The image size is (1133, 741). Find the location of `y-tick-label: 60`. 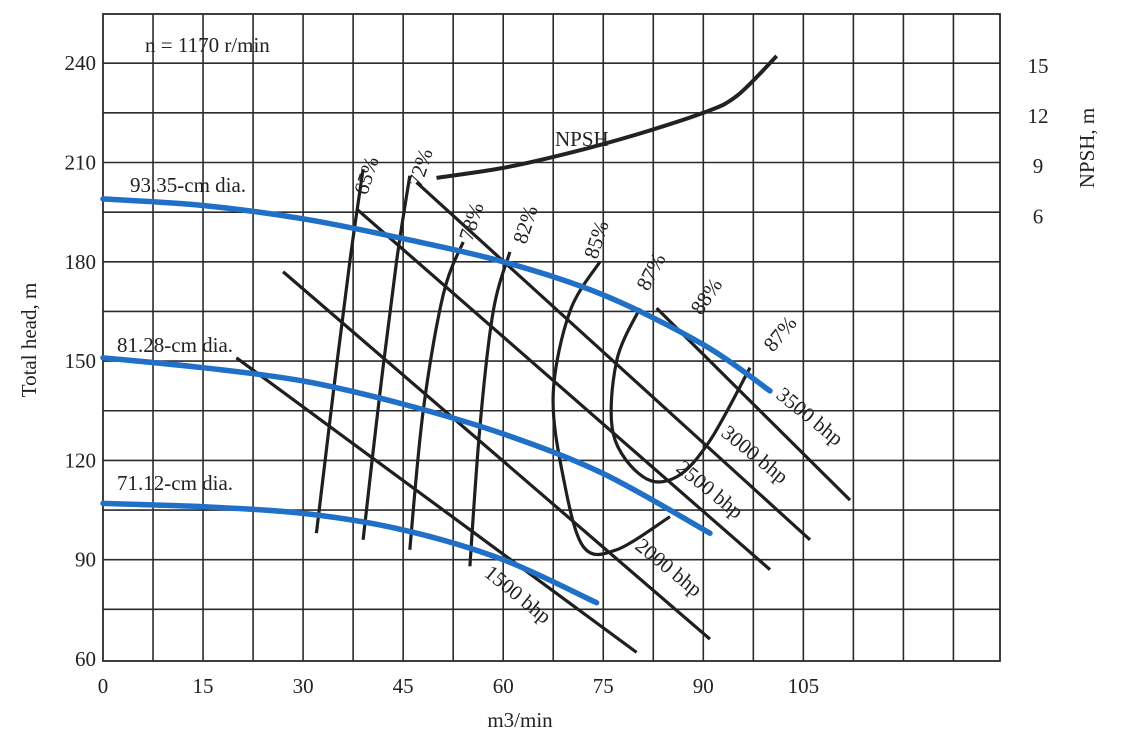

y-tick-label: 60 is located at coordinates (85, 659).